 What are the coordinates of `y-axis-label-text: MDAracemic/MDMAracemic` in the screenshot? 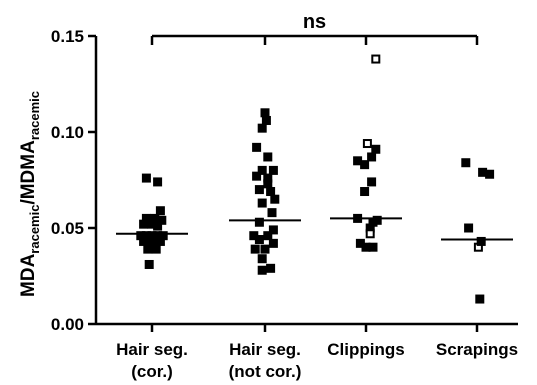 It's located at (30, 194).